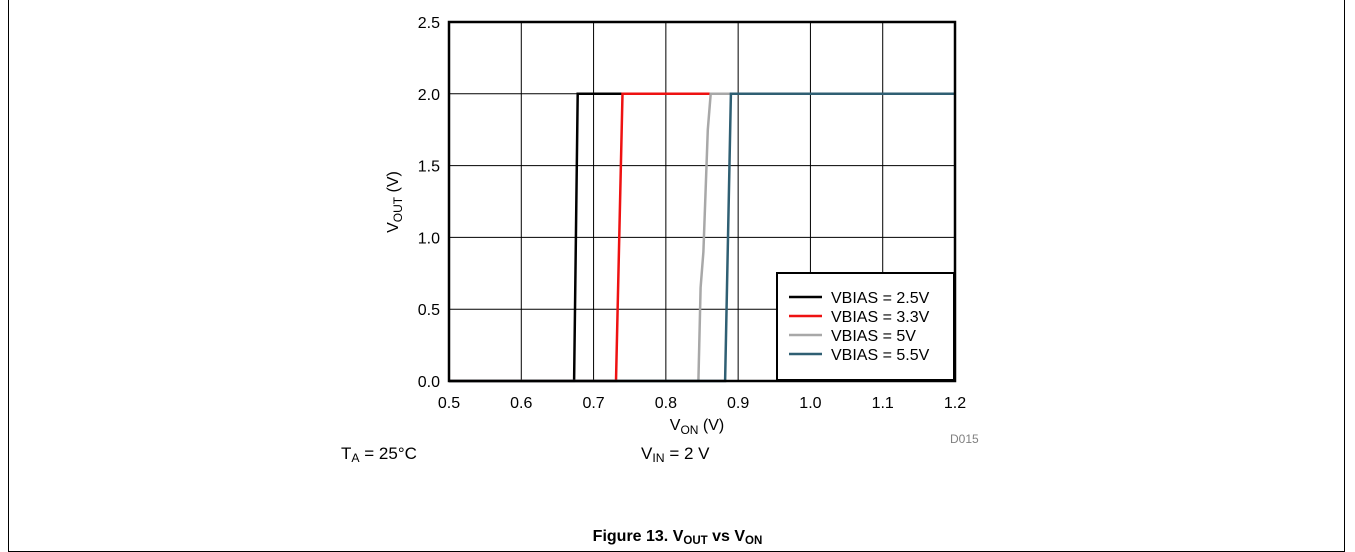  I want to click on x-tick-label: 0.8, so click(666, 403).